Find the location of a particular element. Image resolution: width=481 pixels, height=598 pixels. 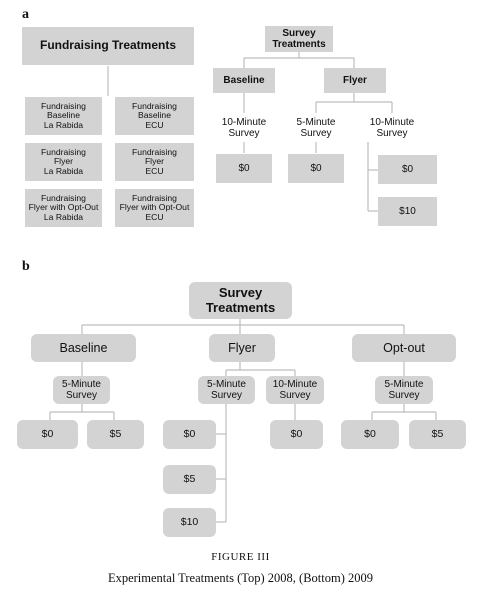

a-flyer10-payment-10: $10 is located at coordinates (407, 211).